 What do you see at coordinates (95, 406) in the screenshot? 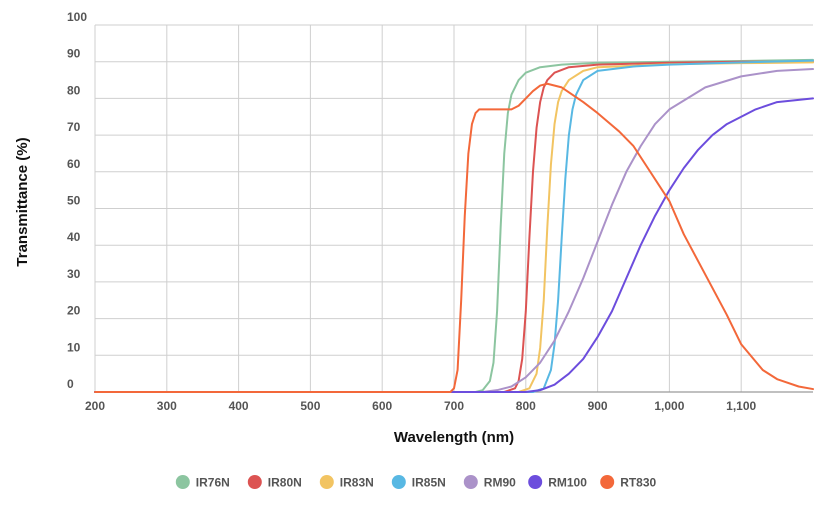
I see `x-tick-label: 200` at bounding box center [95, 406].